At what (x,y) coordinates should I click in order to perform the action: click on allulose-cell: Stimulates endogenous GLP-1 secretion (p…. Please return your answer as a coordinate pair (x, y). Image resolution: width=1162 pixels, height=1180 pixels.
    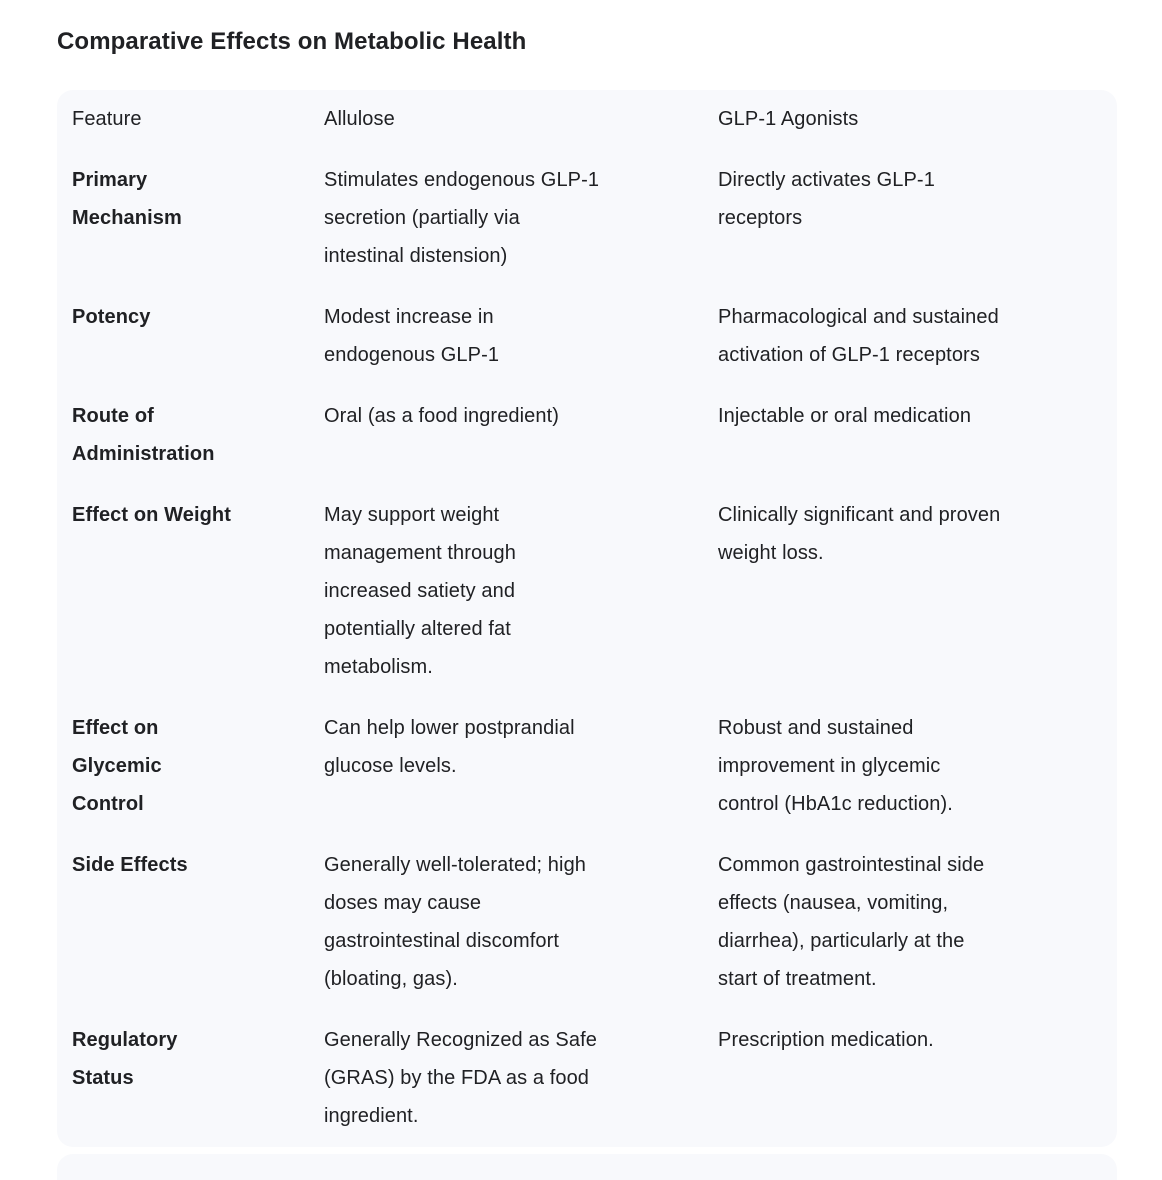
    Looking at the image, I should click on (462, 218).